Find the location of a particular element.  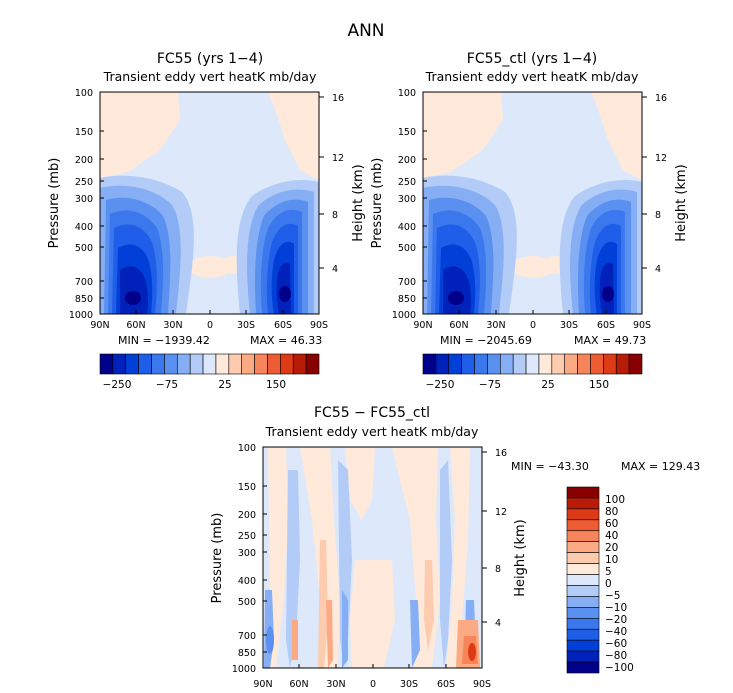

colorbar-label: 0 is located at coordinates (608, 584).